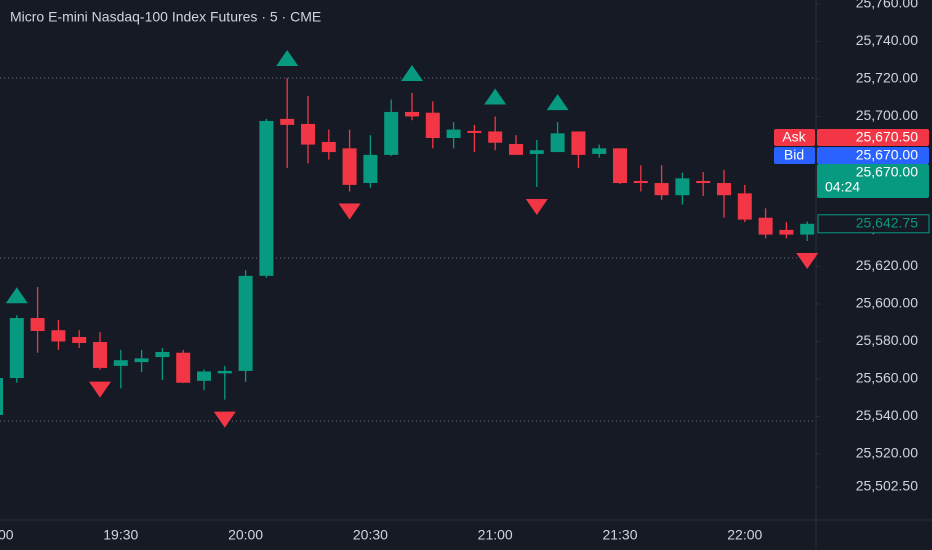 Image resolution: width=932 pixels, height=550 pixels. What do you see at coordinates (619, 535) in the screenshot?
I see `x-tick-label: 21:30` at bounding box center [619, 535].